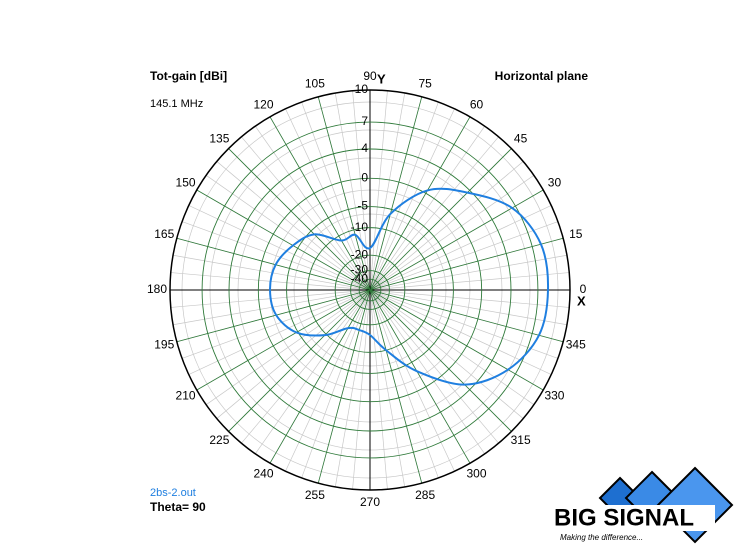  I want to click on angle-label: 315, so click(521, 440).